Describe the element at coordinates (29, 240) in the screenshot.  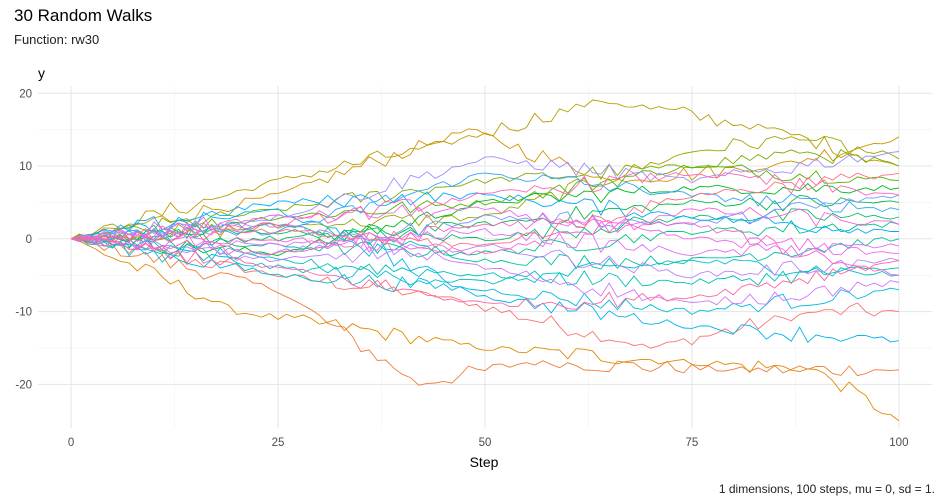
I see `y-tick-label: 0` at that location.